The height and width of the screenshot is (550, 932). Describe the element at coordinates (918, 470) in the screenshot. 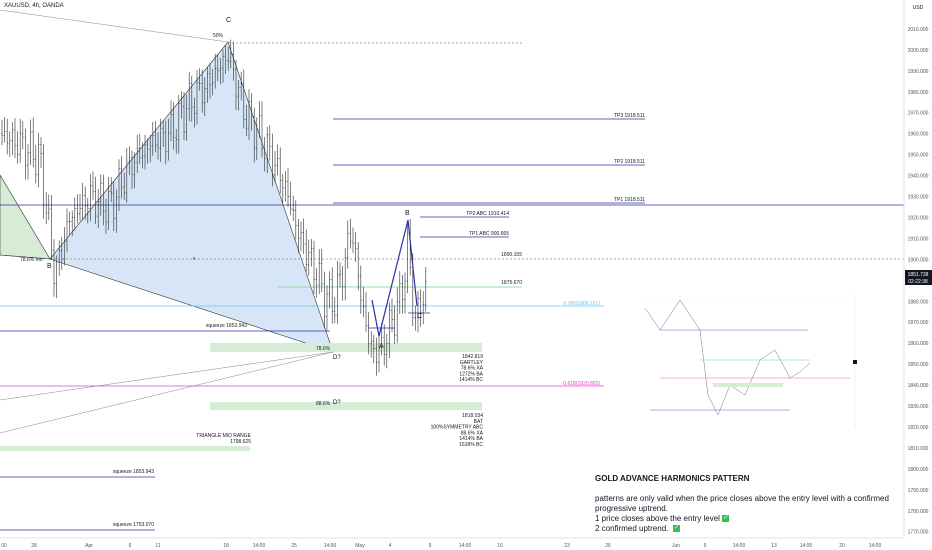

I see `y-tick-label: 1800.000` at that location.